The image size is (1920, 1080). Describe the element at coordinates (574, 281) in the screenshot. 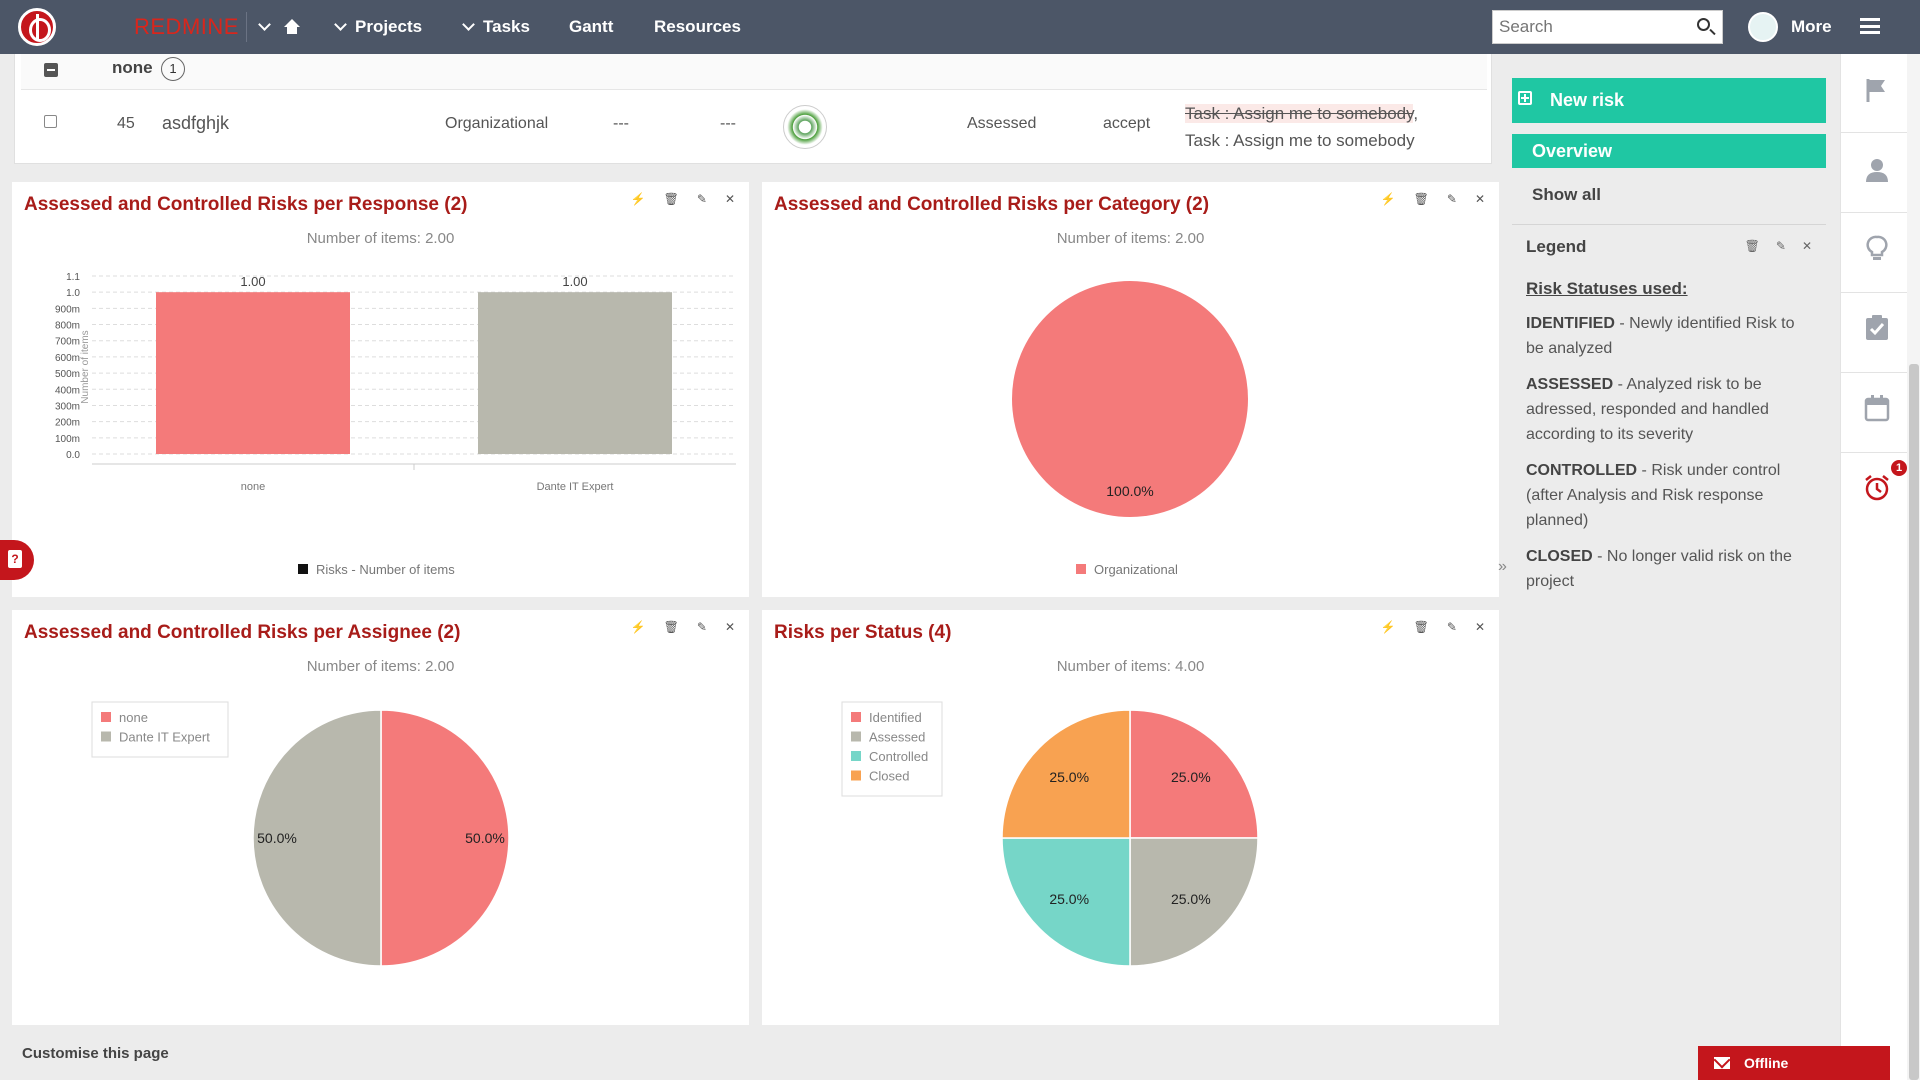

I see `data-label: 1.00` at that location.